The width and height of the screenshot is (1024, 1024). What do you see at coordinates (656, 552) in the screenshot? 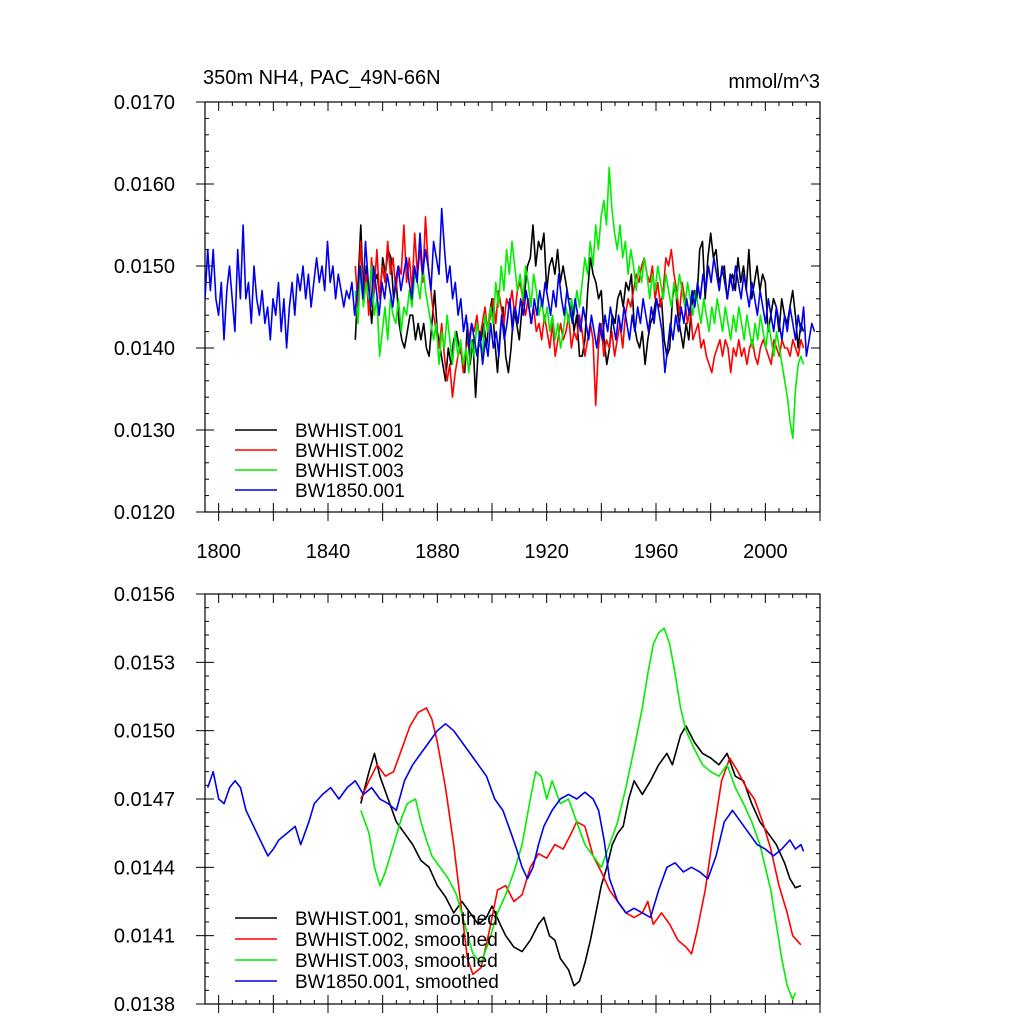
I see `x-tick-label: 1960` at bounding box center [656, 552].